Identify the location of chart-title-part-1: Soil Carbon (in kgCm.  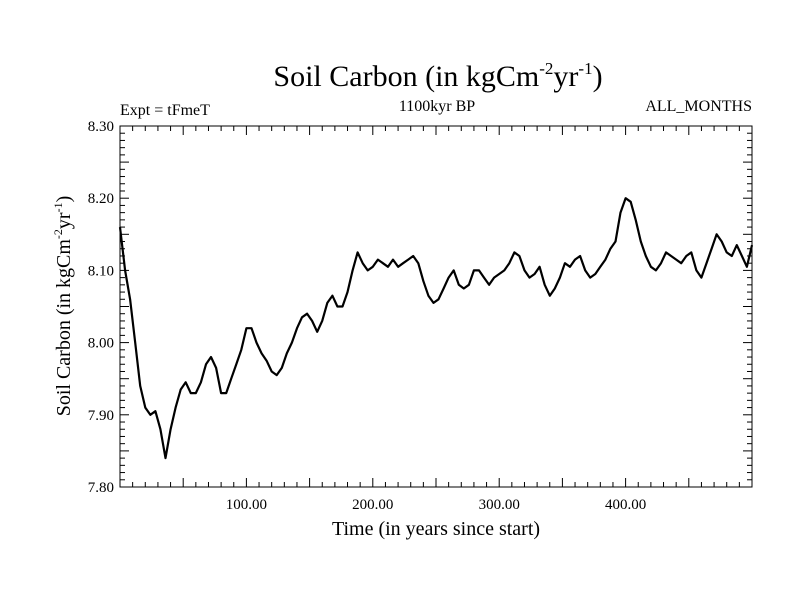
(406, 76).